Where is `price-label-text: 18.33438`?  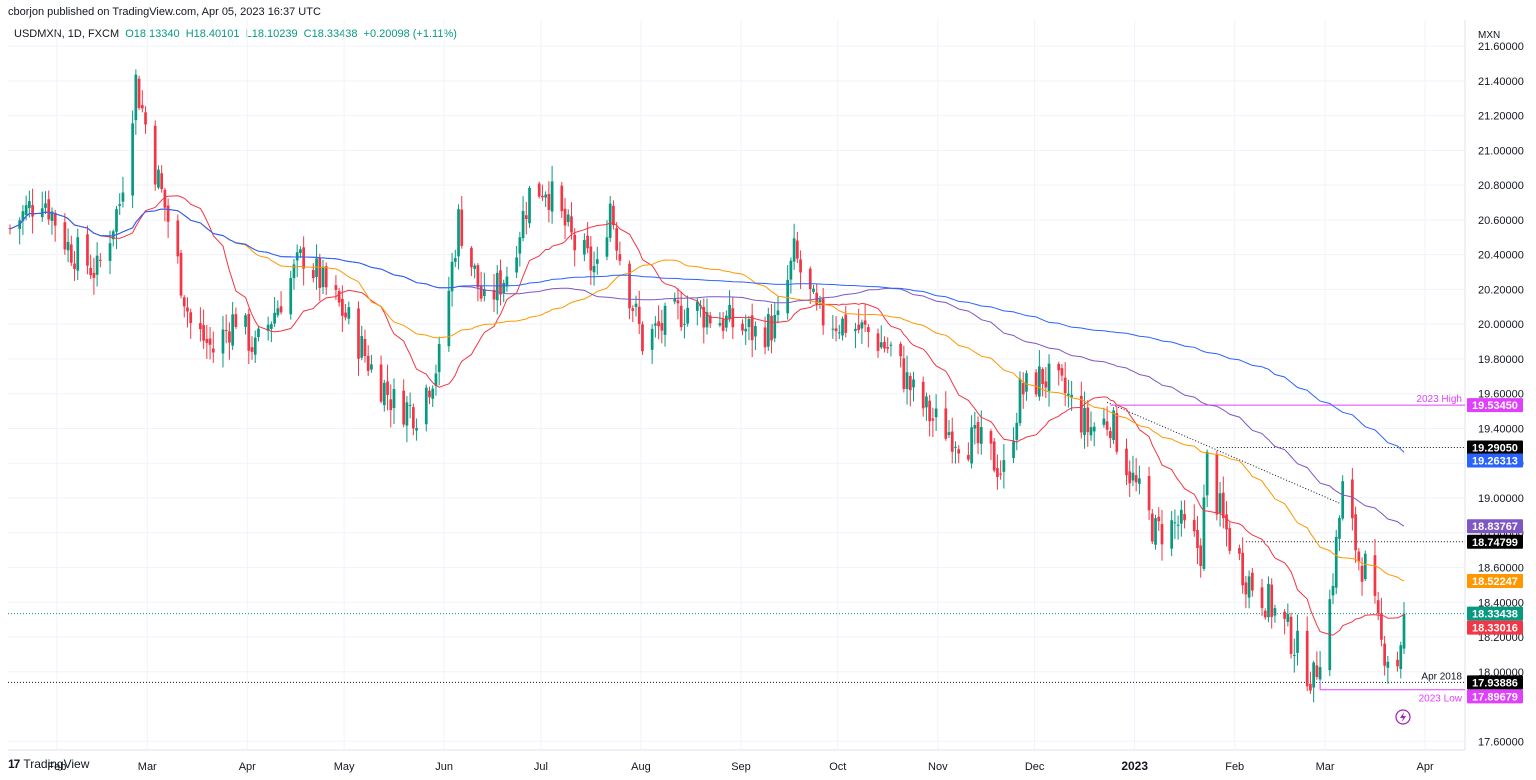
price-label-text: 18.33438 is located at coordinates (1495, 615).